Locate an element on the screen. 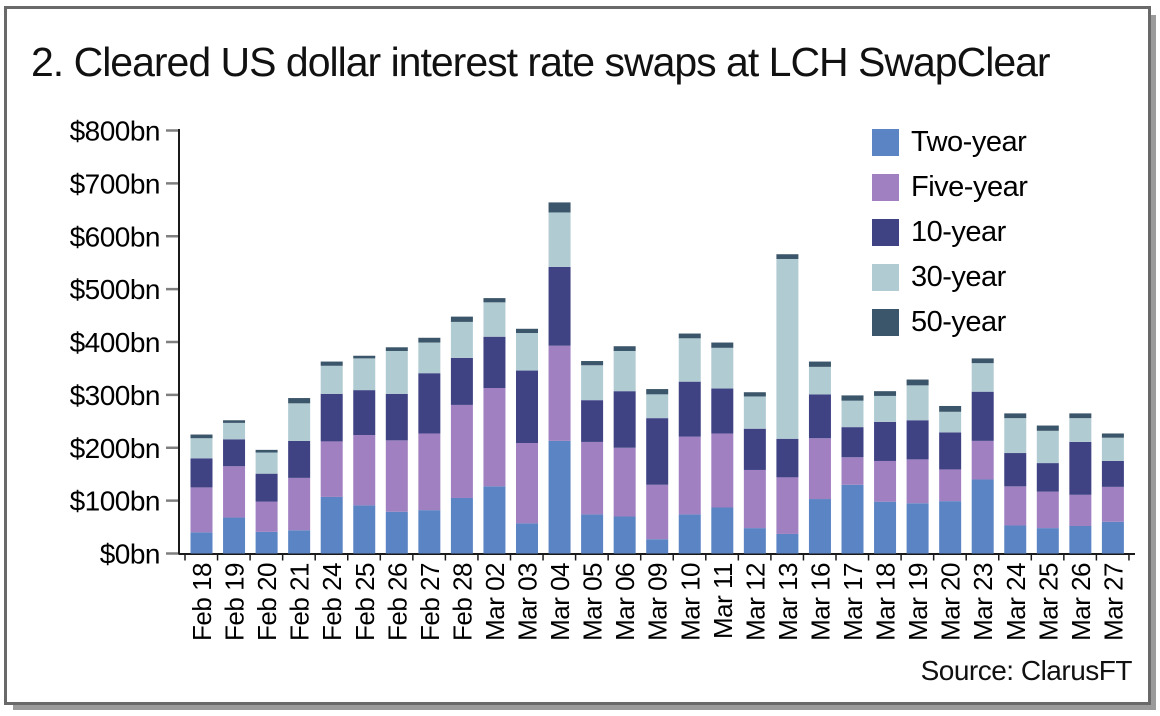 Image resolution: width=1160 pixels, height=716 pixels. x-axis-label: Feb 24 is located at coordinates (332, 602).